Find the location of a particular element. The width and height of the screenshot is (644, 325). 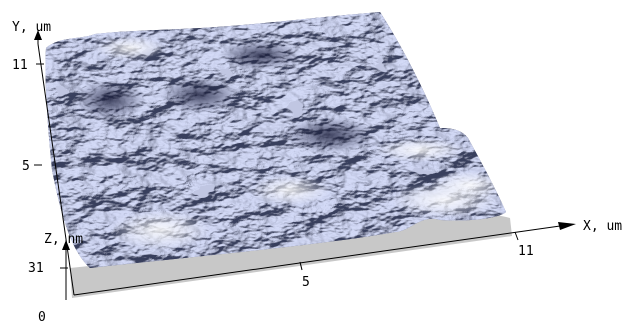

z-tick-label-31: 31 is located at coordinates (36, 268).